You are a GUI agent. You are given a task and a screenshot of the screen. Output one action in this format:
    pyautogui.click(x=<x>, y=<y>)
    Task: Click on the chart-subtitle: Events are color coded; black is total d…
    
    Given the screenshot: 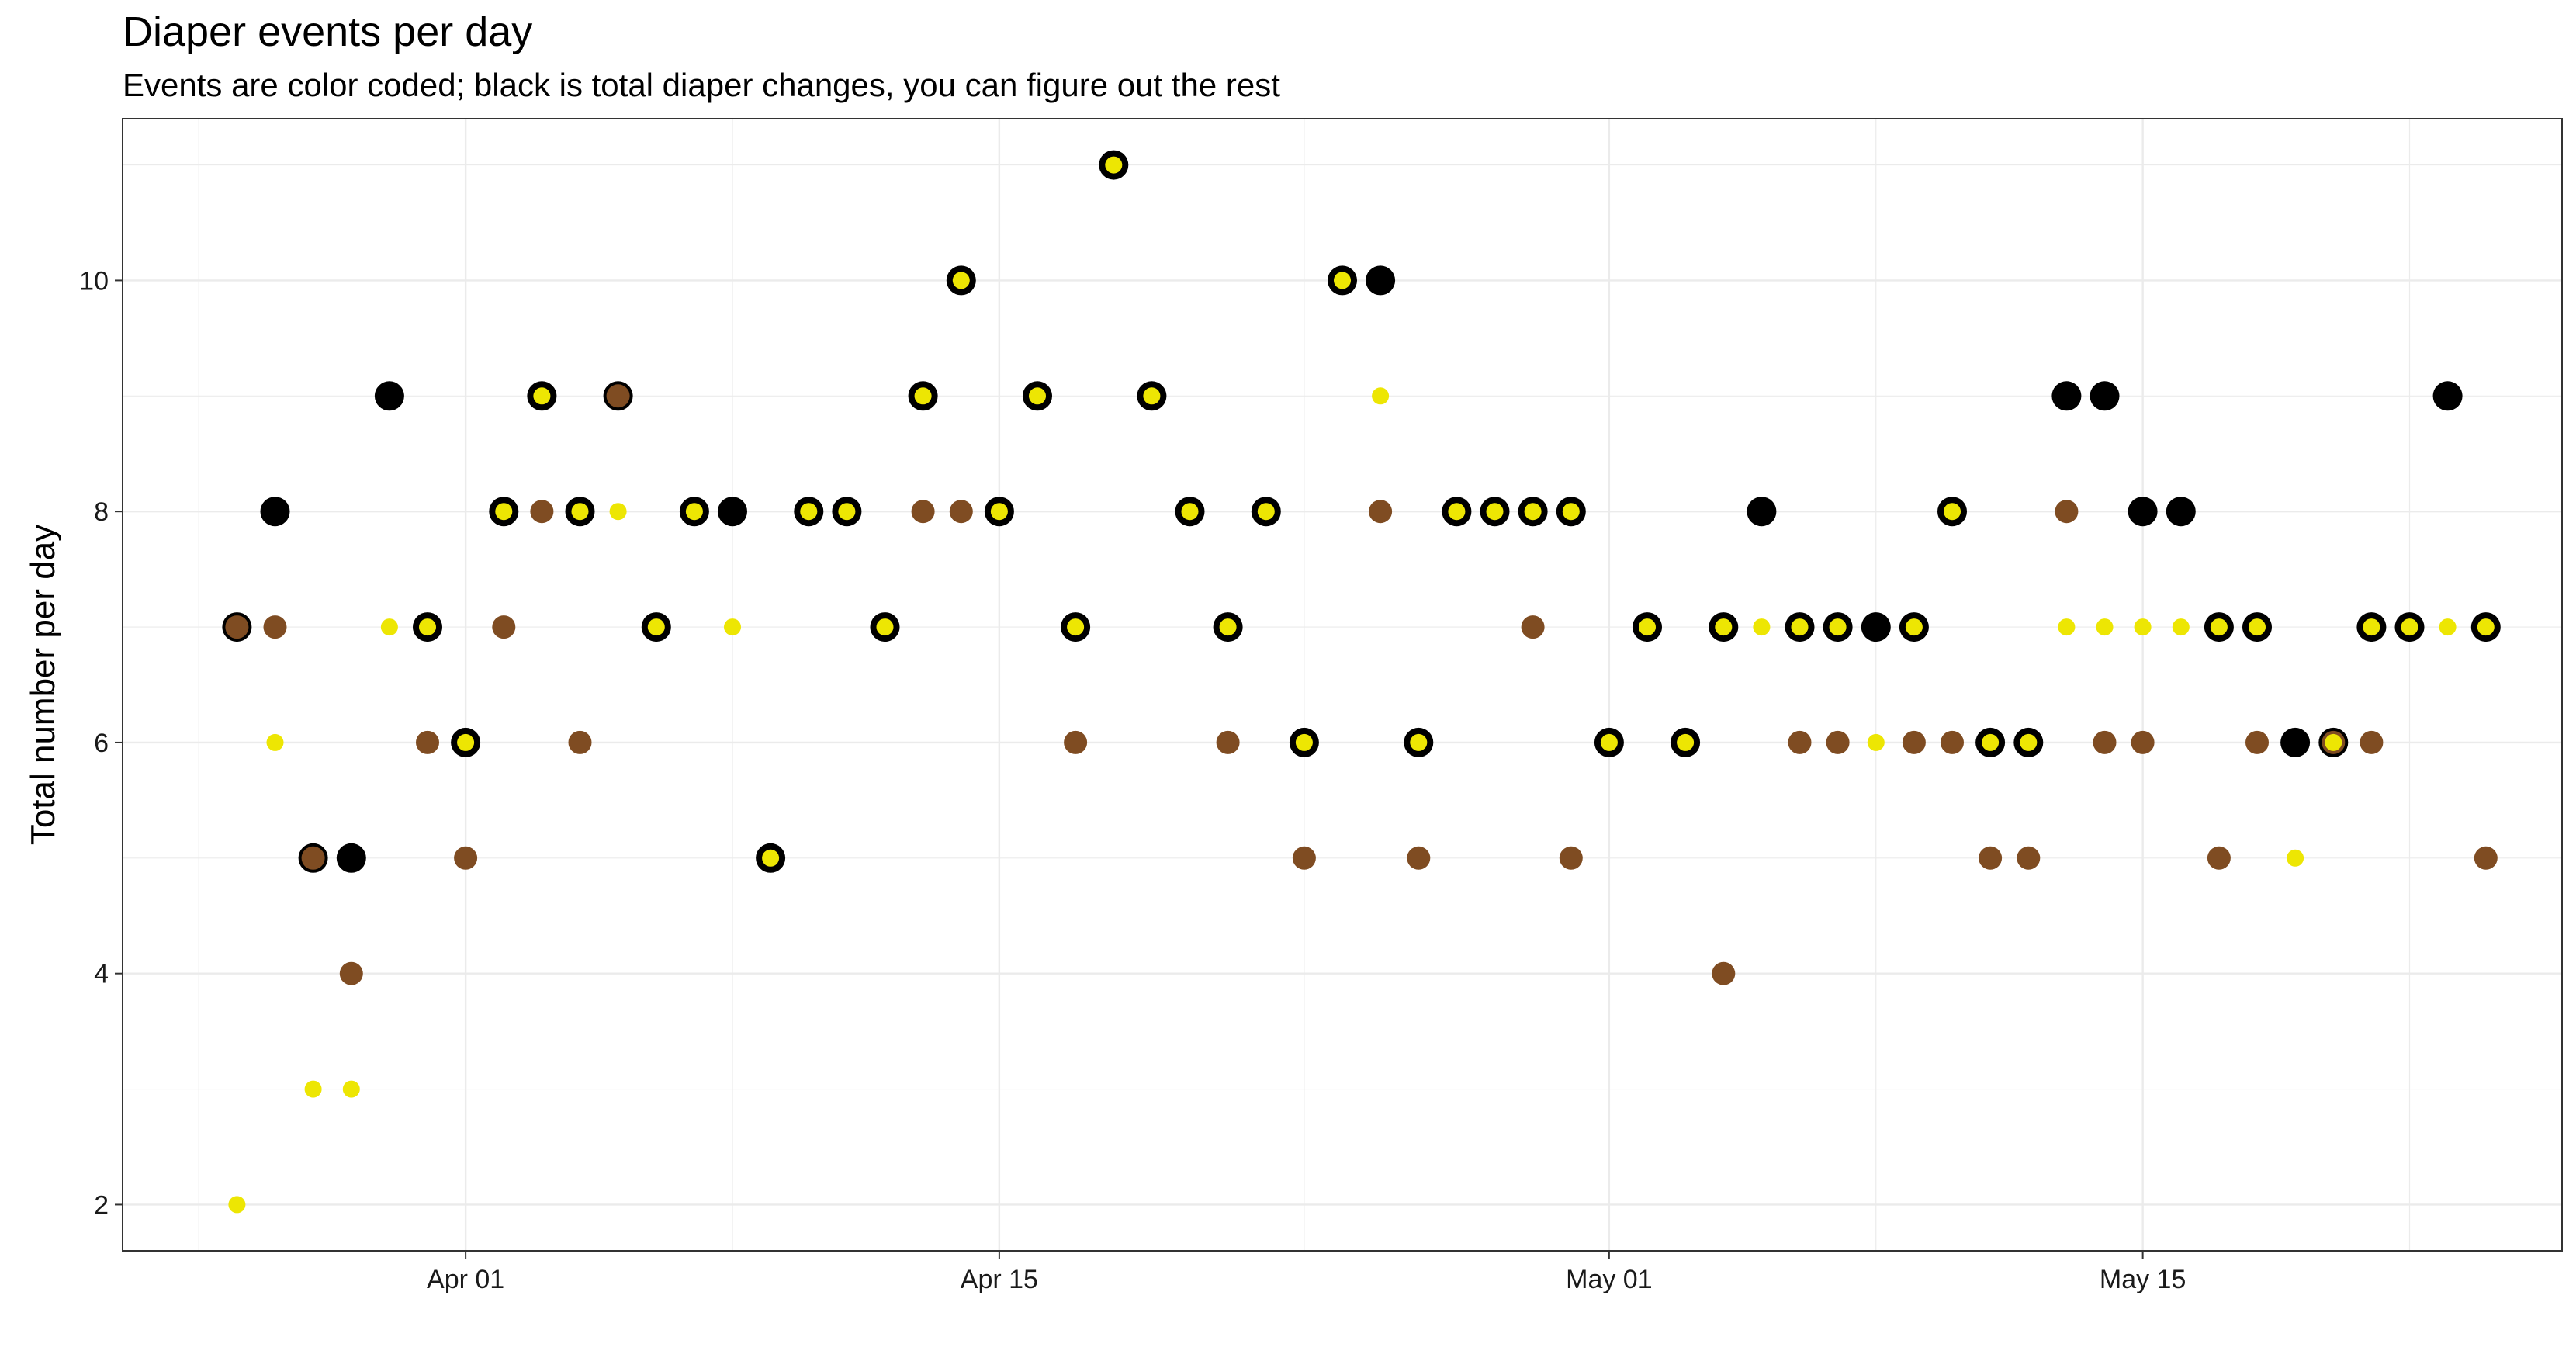 What is the action you would take?
    pyautogui.click(x=701, y=85)
    